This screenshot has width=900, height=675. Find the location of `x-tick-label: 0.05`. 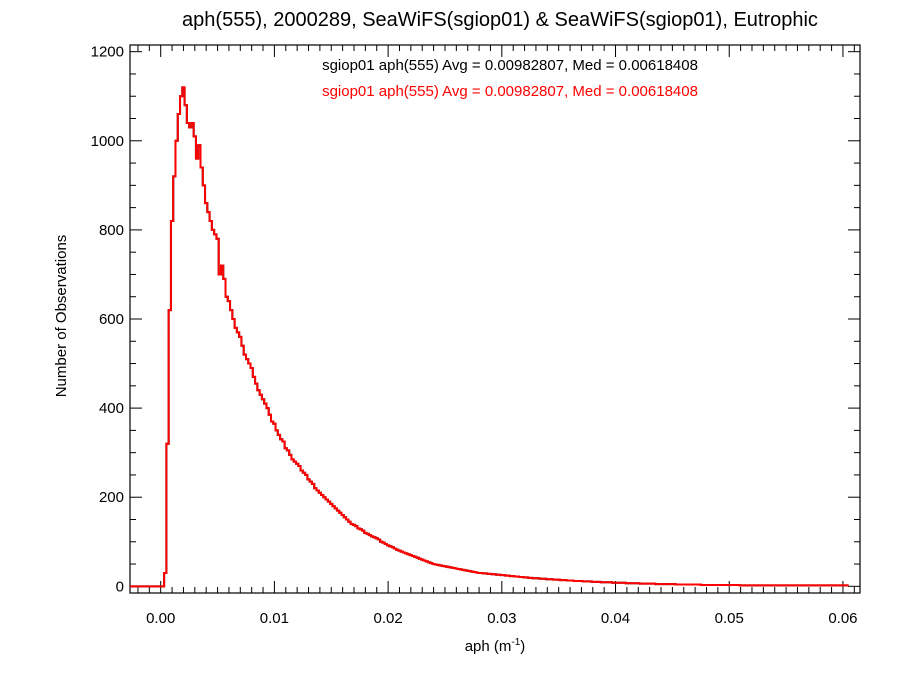

x-tick-label: 0.05 is located at coordinates (729, 618).